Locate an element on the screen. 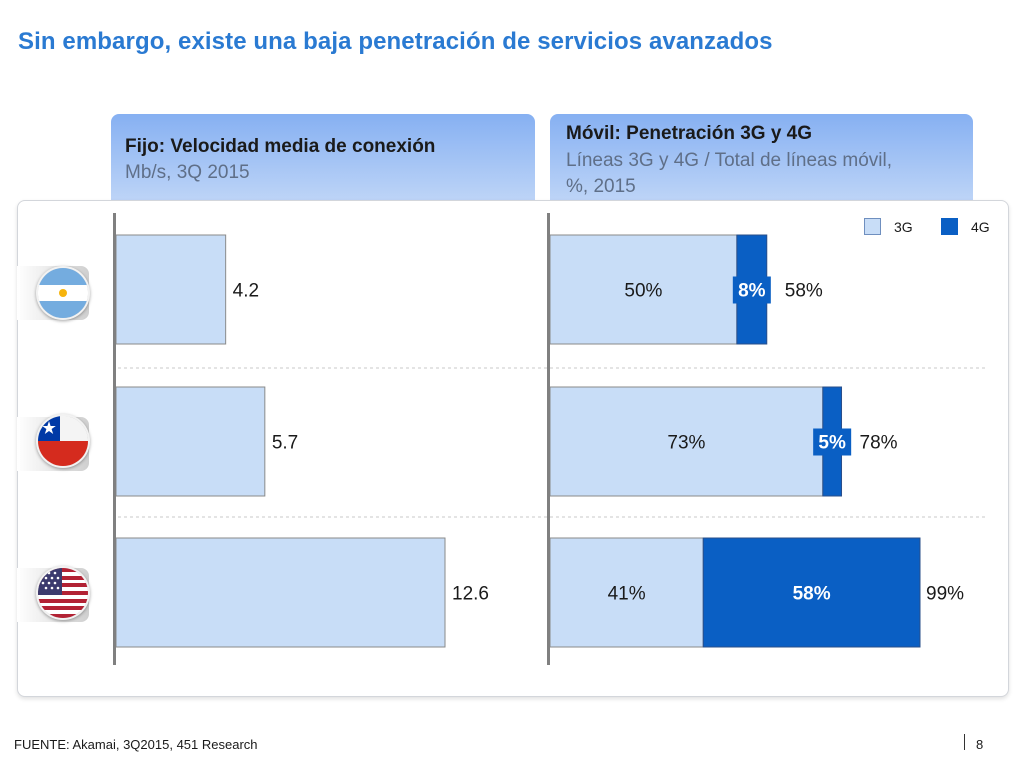 This screenshot has width=1024, height=768. fixed-speed-header-subtitle: Mb/s, 3Q 2015 is located at coordinates (187, 172).